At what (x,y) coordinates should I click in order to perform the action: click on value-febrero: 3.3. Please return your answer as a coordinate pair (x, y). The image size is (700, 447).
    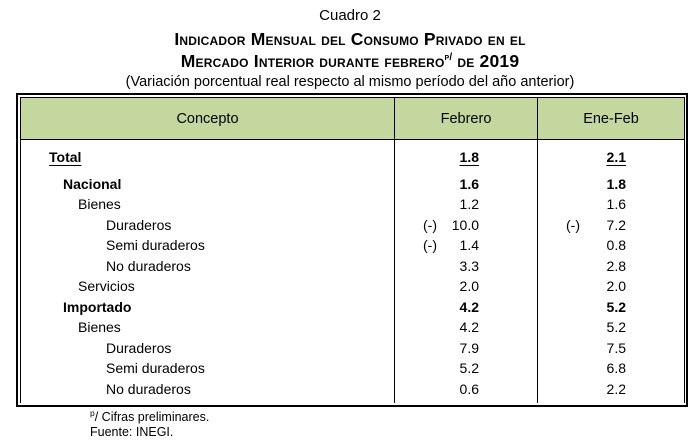
    Looking at the image, I should click on (469, 265).